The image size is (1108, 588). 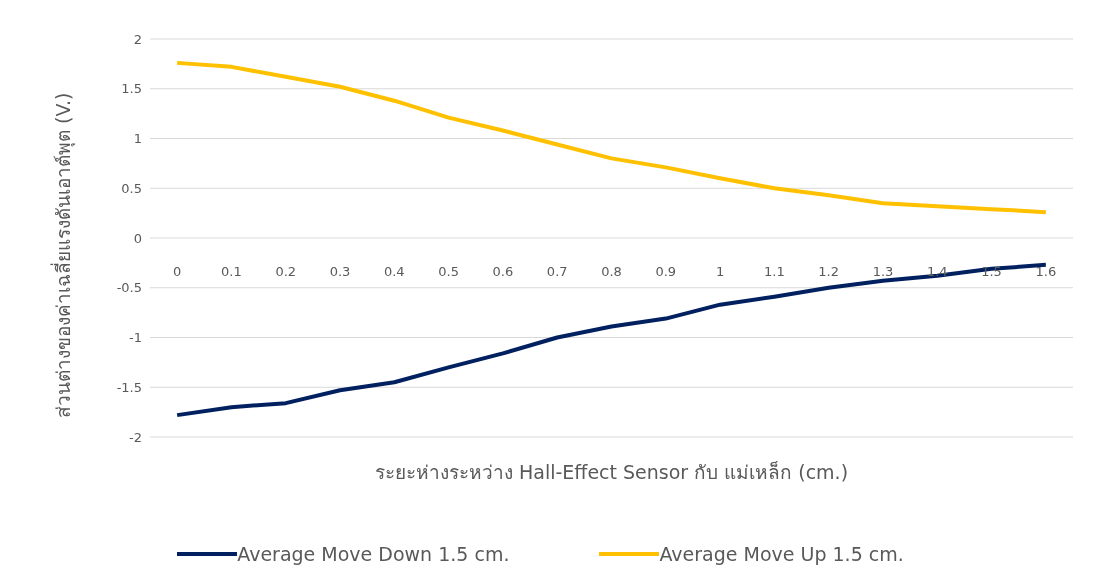 I want to click on y-tick-label: -1.5, so click(x=129, y=387).